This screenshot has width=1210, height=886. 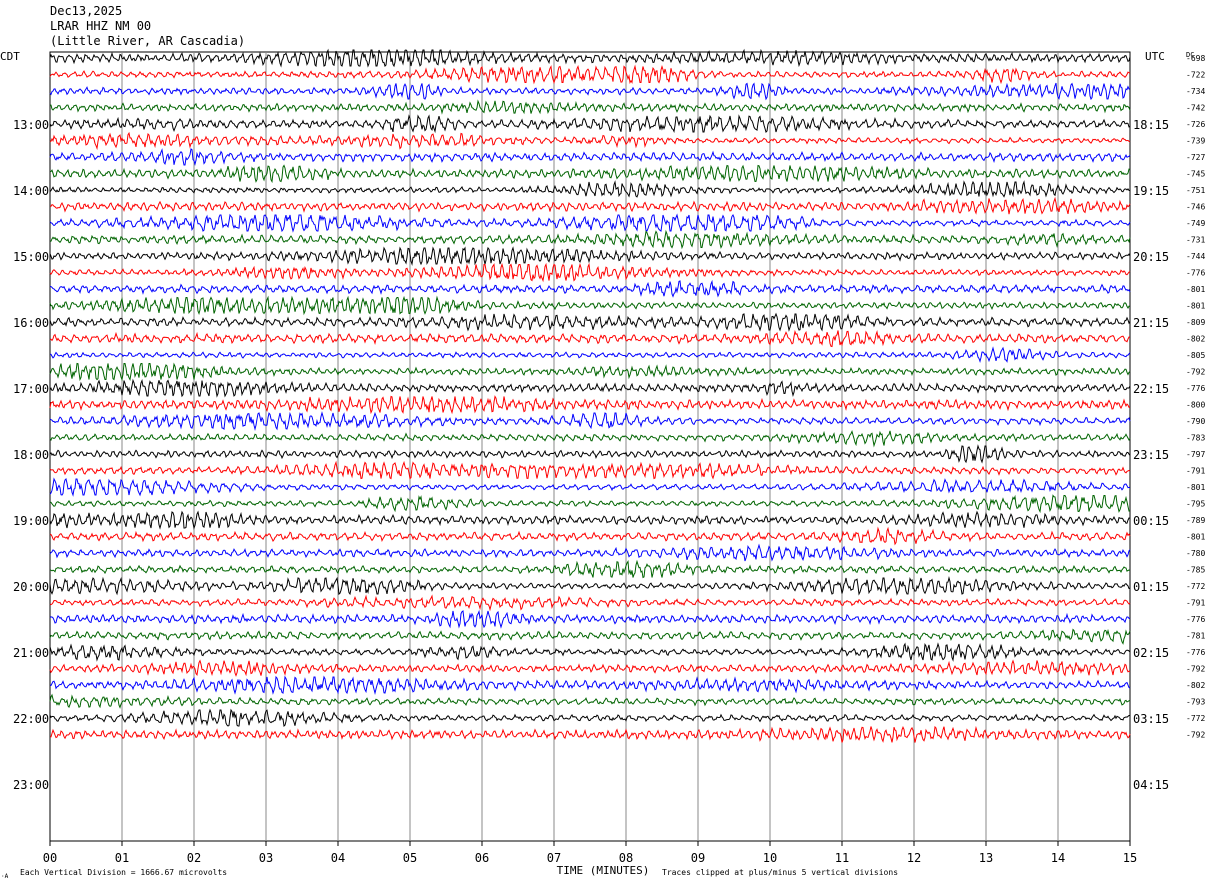 I want to click on right-hour-label: 20:15, so click(x=1151, y=257).